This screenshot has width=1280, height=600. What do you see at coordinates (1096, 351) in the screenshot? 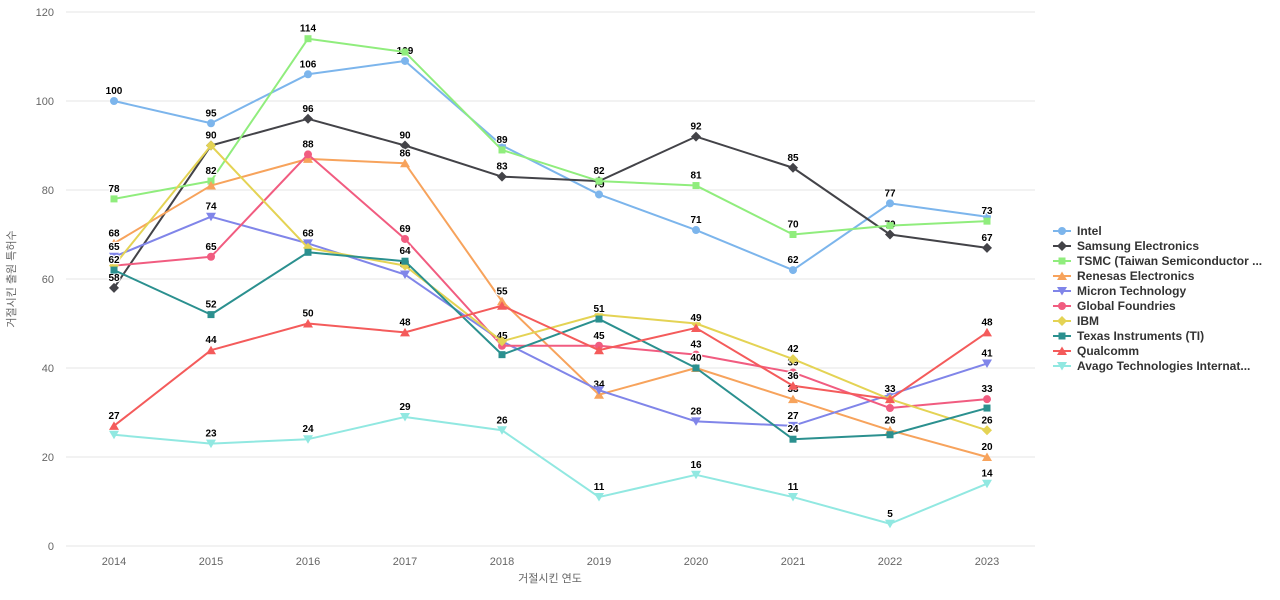
I see `legend-item-qualcomm: Qualcomm` at bounding box center [1096, 351].